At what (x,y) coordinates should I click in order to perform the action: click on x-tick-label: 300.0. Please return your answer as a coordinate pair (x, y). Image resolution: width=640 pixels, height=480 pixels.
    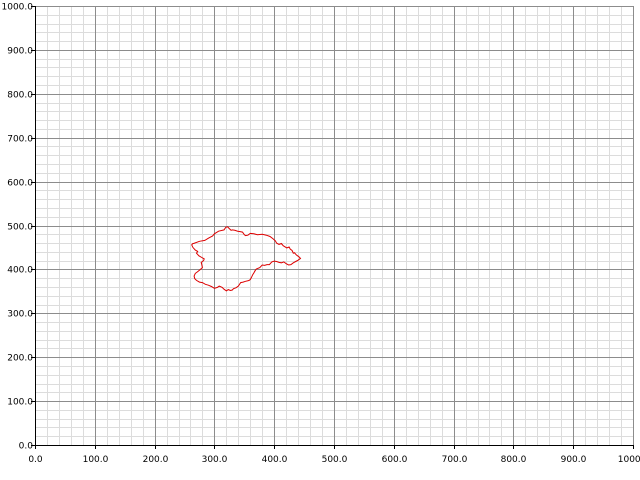
    Looking at the image, I should click on (215, 460).